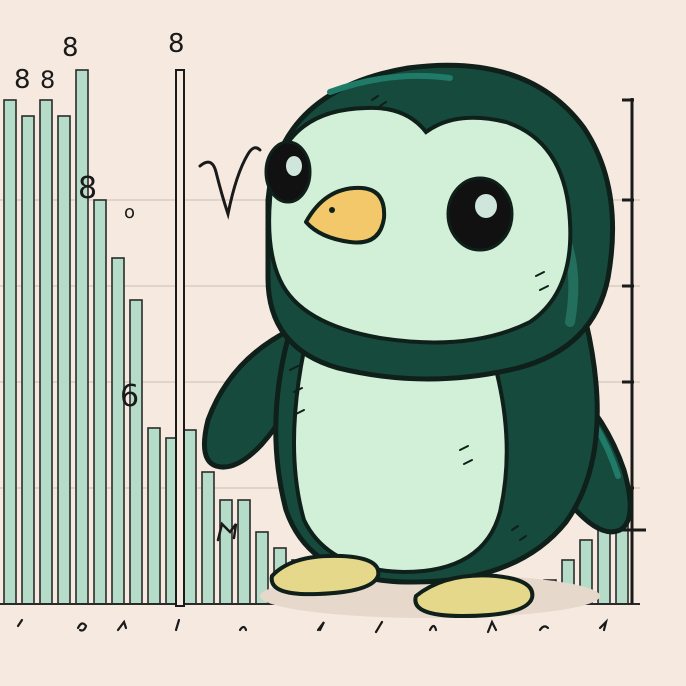  I want to click on tall-bar-outline, so click(180, 338).